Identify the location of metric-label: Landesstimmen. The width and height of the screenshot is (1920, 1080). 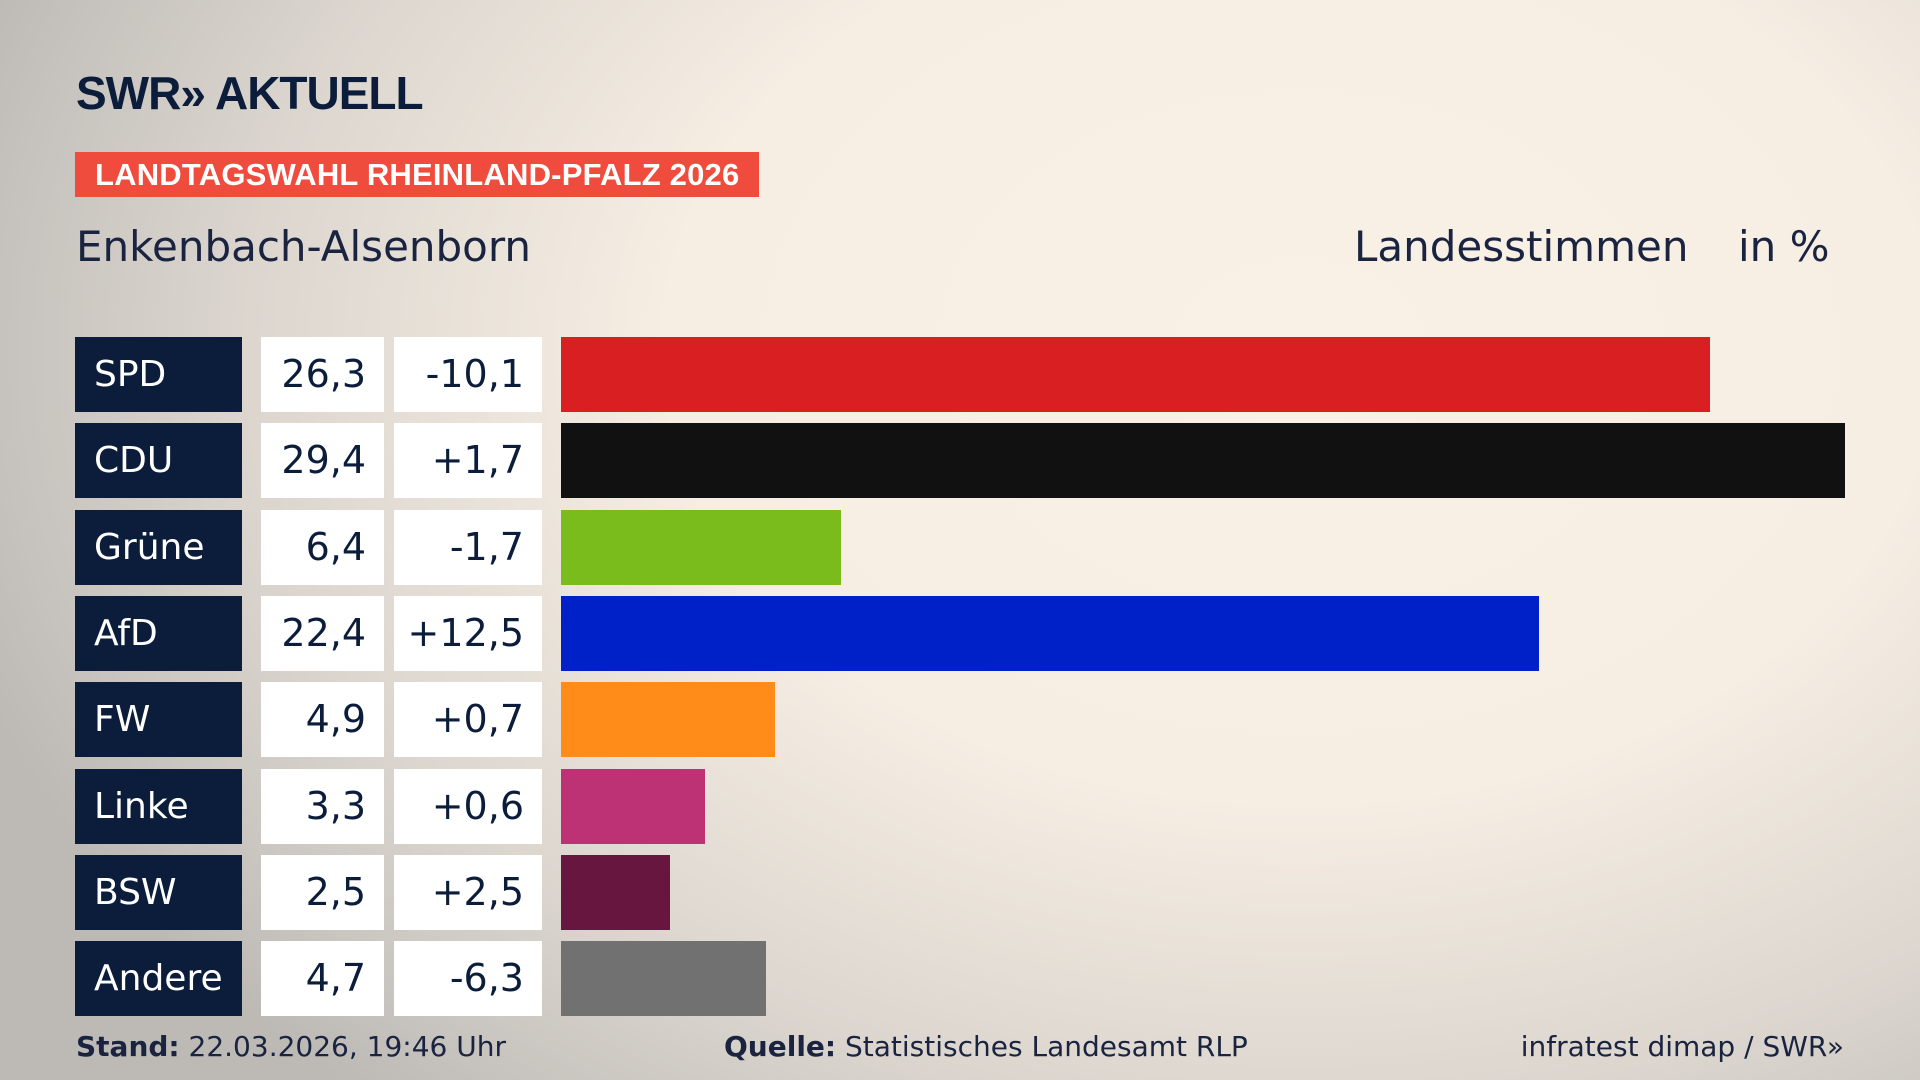
(1521, 246).